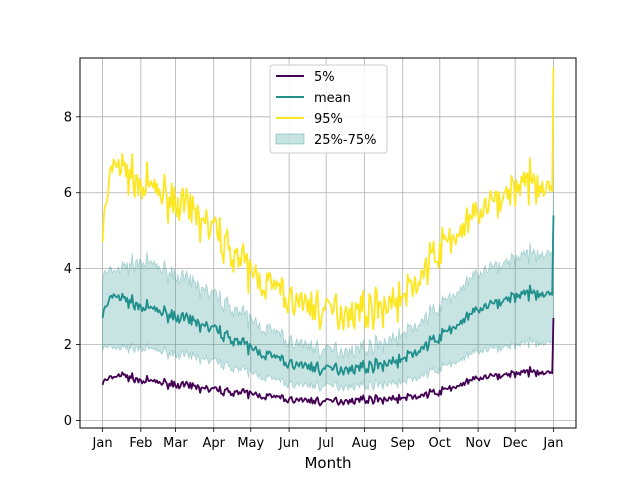  Describe the element at coordinates (68, 269) in the screenshot. I see `y-tick-label: 4` at that location.